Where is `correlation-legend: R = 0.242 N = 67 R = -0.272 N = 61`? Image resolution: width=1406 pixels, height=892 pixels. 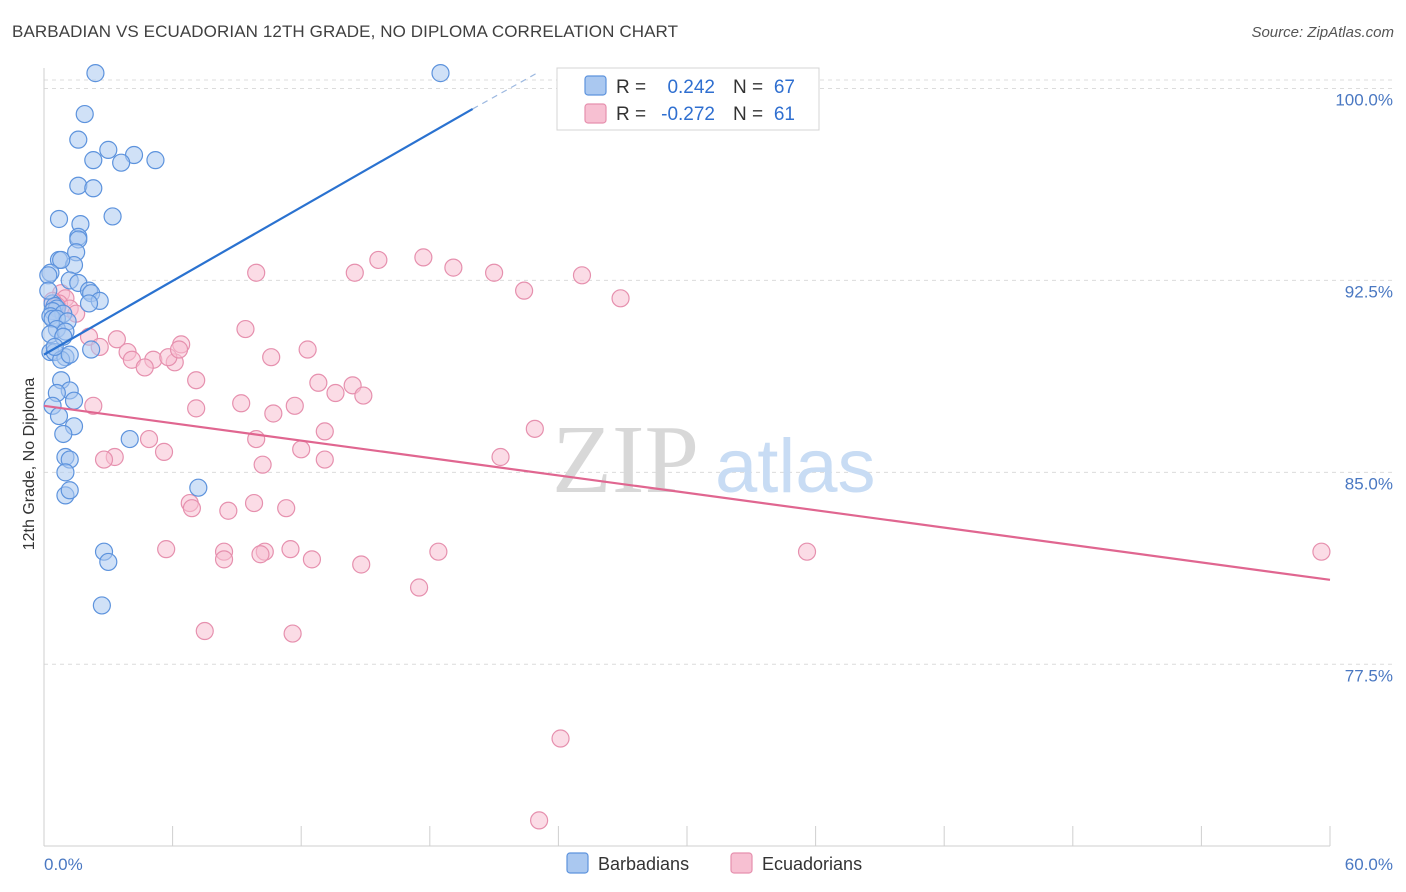 correlation-legend: R = 0.242 N = 67 R = -0.272 N = 61 is located at coordinates (688, 99).